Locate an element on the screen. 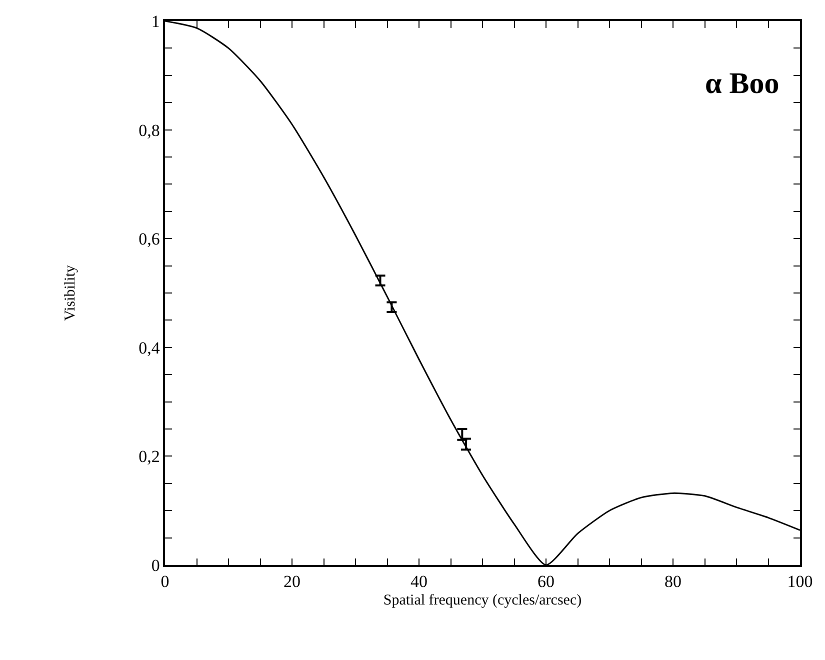 Image resolution: width=825 pixels, height=660 pixels. y-tick-label: 0,2 is located at coordinates (149, 456).